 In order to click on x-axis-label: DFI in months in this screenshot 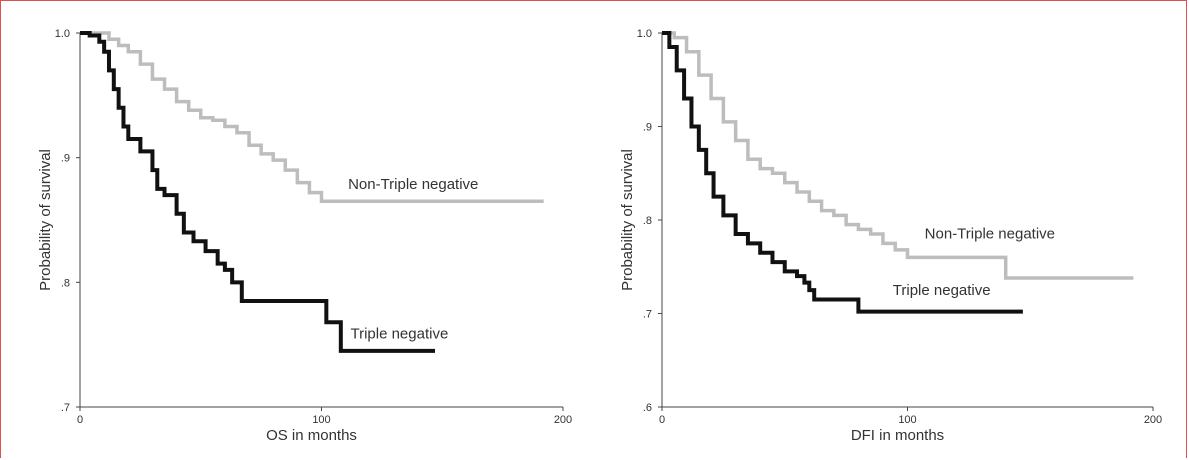, I will do `click(897, 435)`.